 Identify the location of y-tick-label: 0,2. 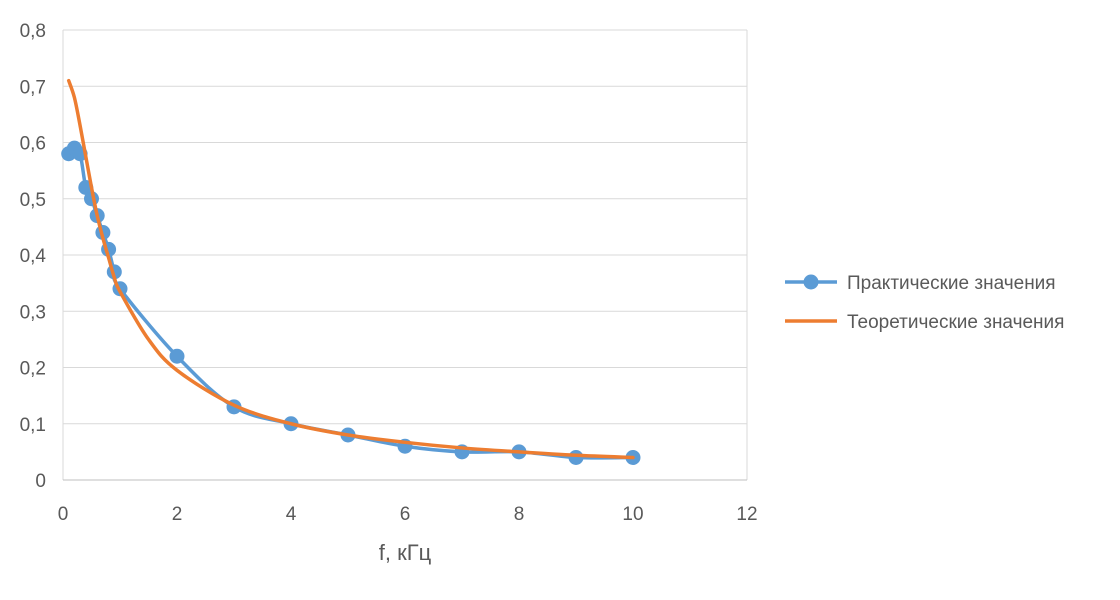
(33, 369).